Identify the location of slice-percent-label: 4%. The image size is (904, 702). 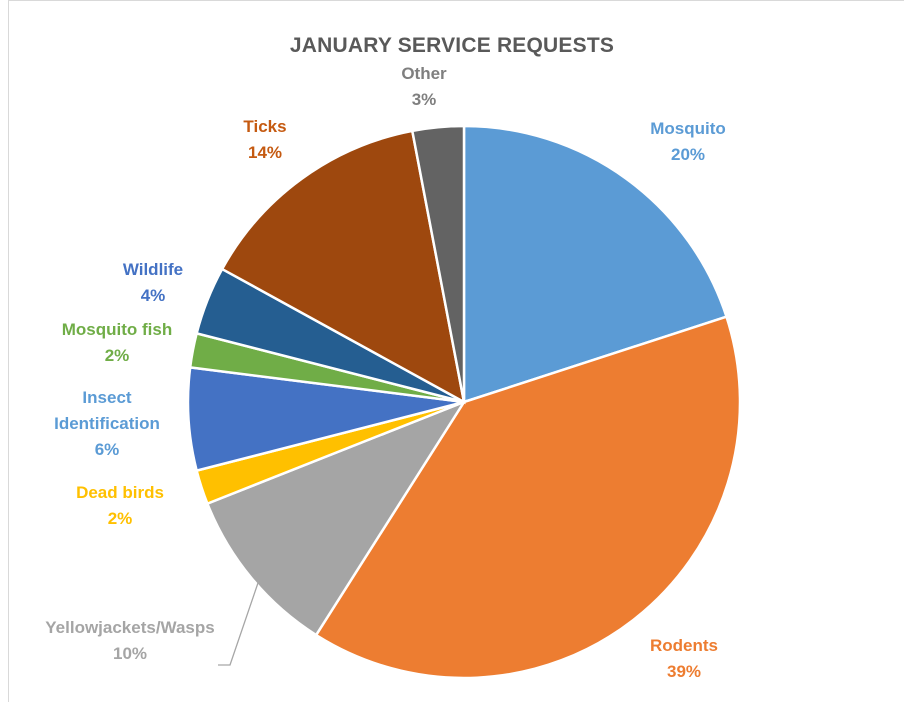
(153, 295).